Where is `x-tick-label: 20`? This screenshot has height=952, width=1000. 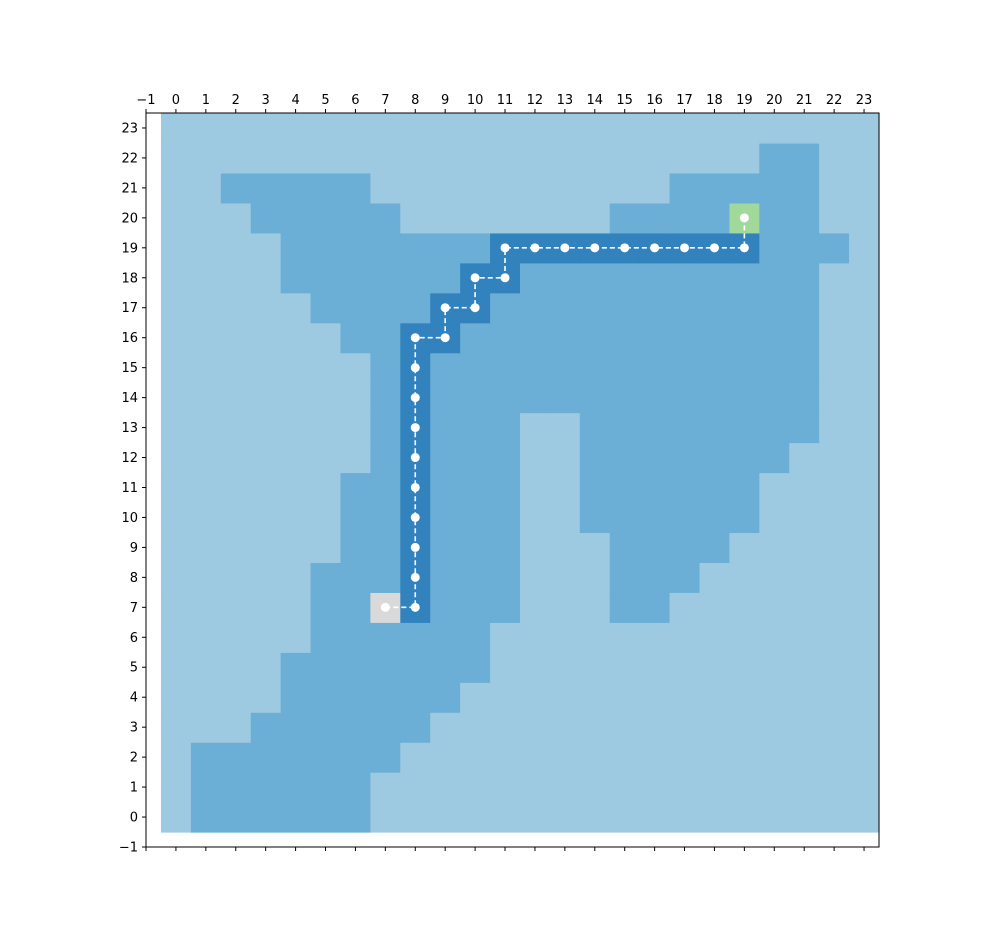 x-tick-label: 20 is located at coordinates (774, 100).